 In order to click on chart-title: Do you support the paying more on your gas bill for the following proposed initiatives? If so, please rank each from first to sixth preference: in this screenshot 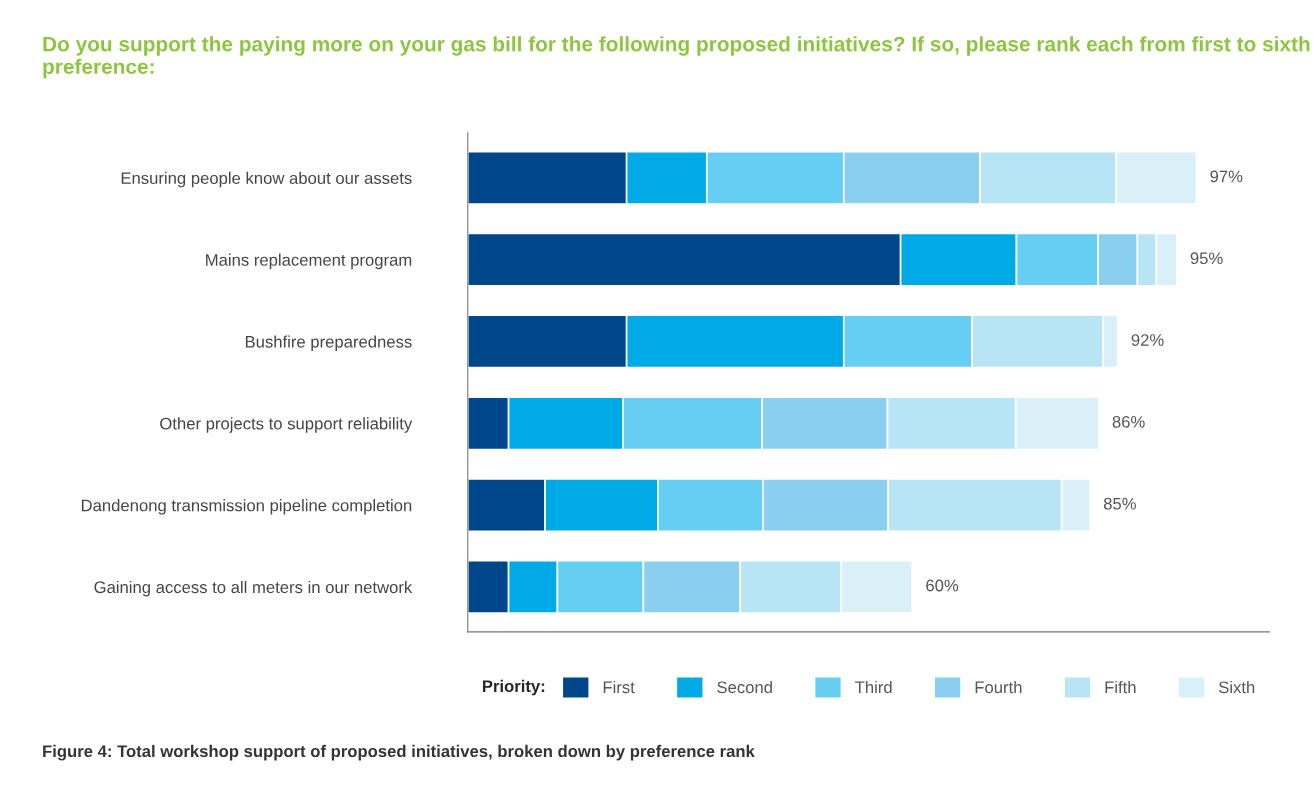, I will do `click(676, 57)`.